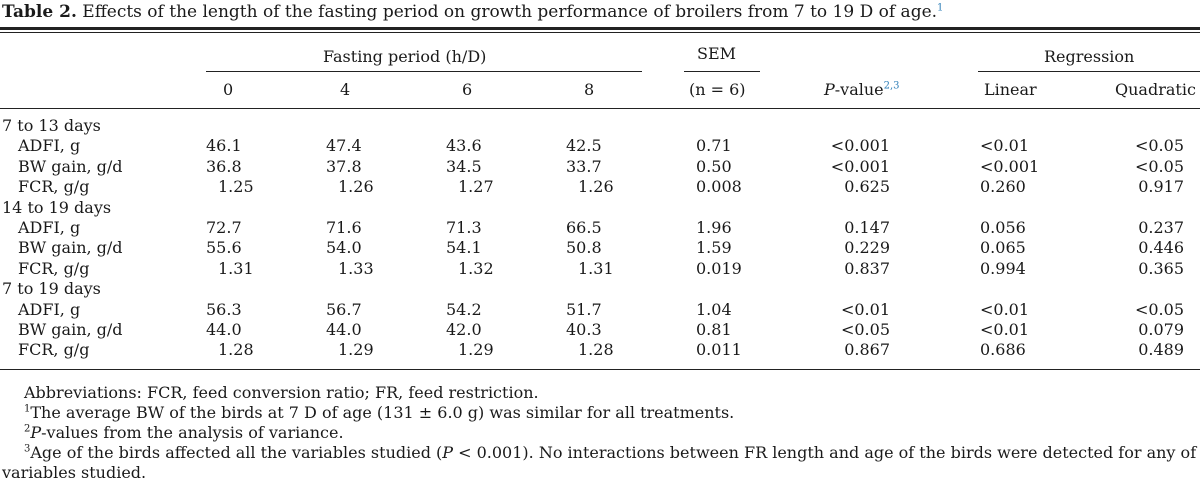  I want to click on period-4-cell: 37.8, so click(344, 166).